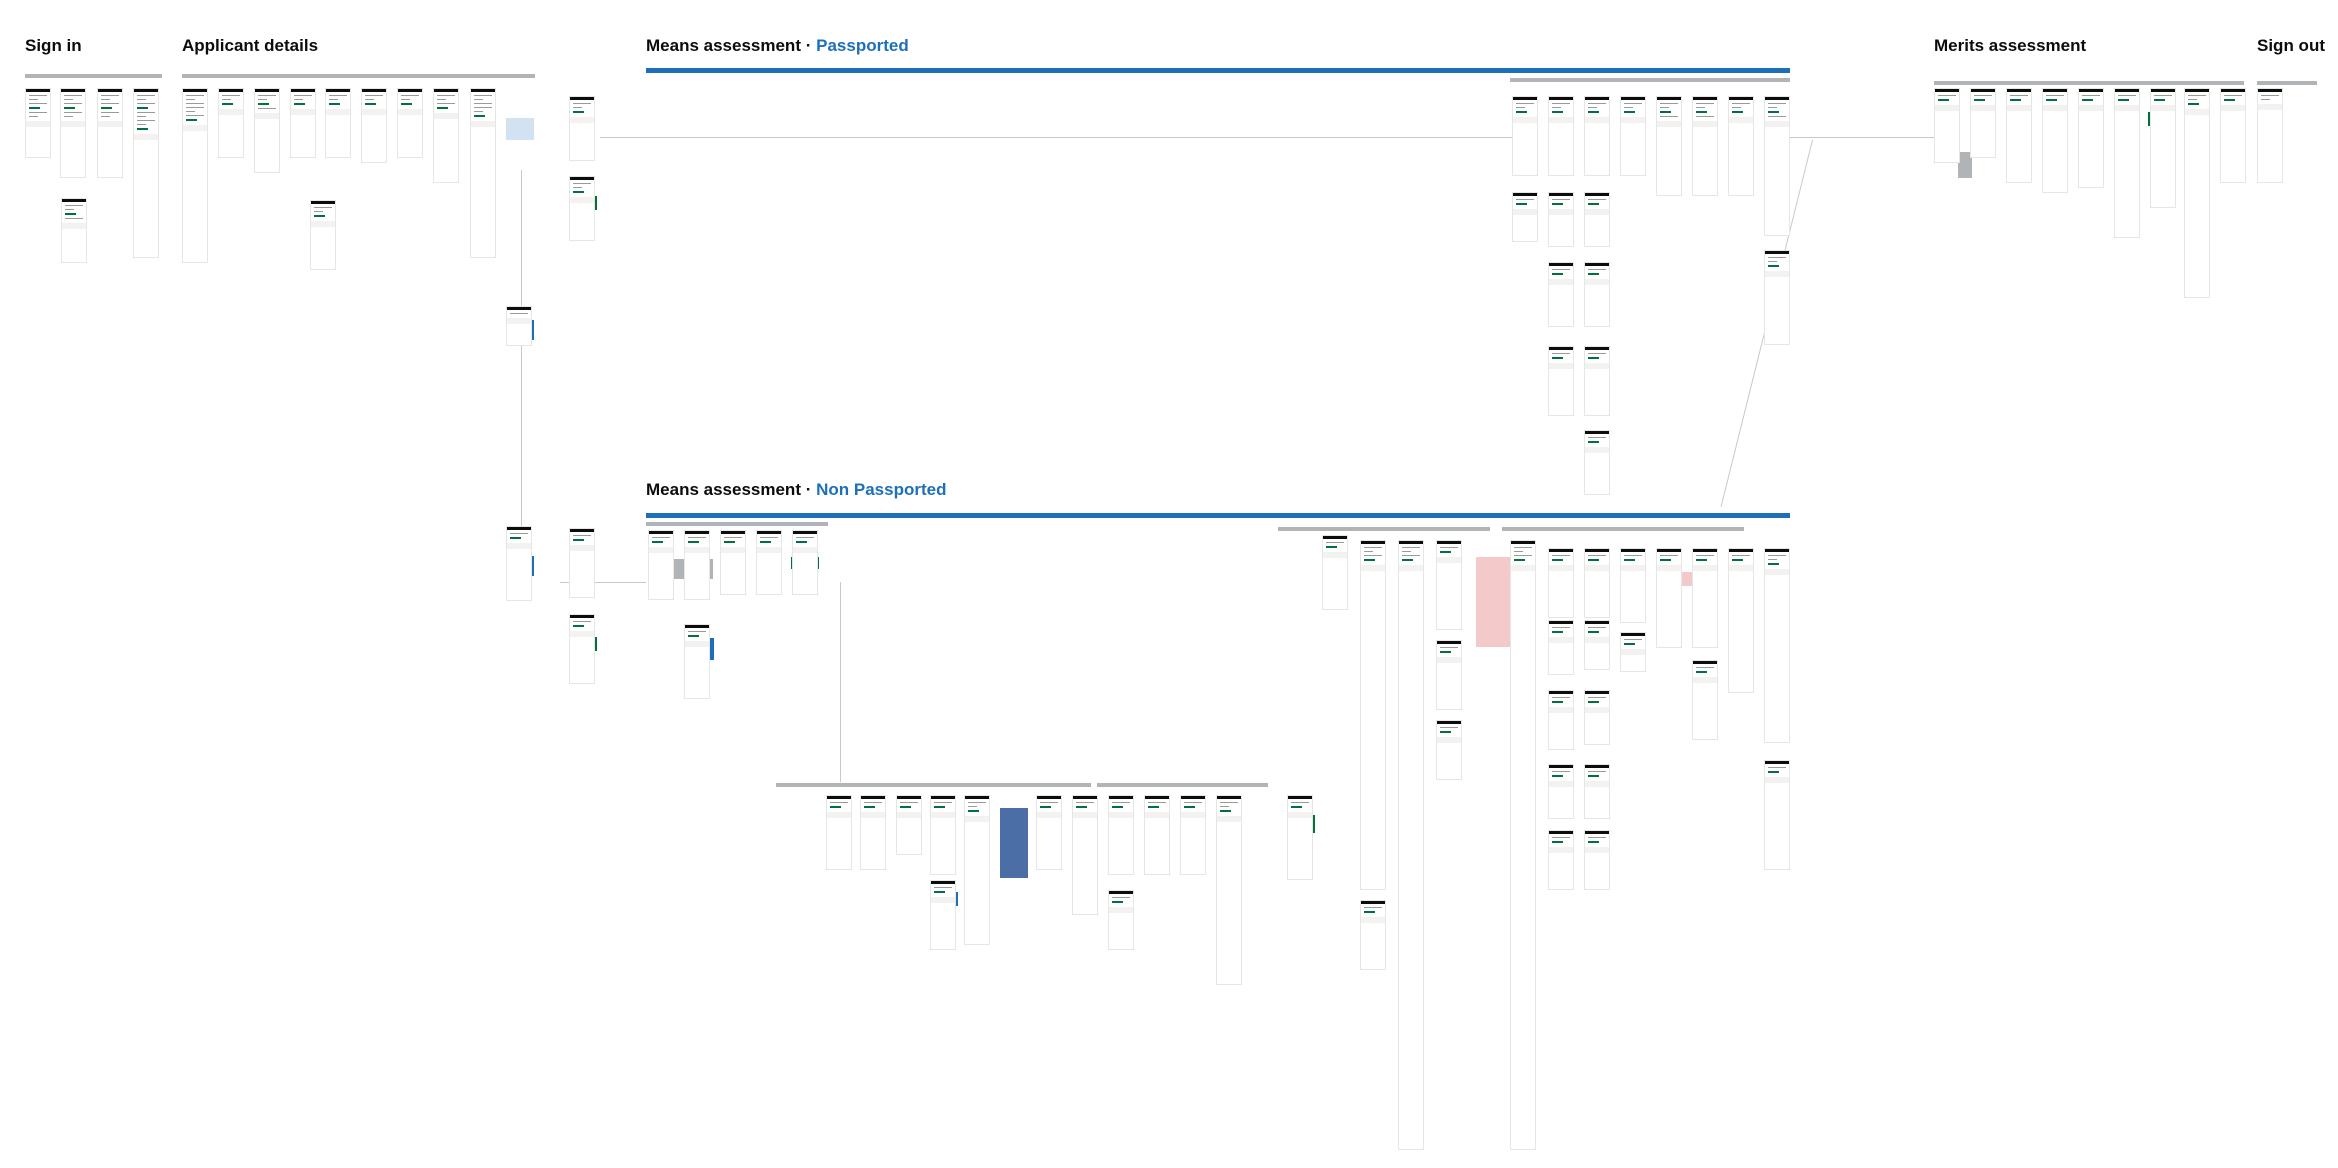 The height and width of the screenshot is (1168, 2338). I want to click on flow-line-passported, so click(1056, 137).